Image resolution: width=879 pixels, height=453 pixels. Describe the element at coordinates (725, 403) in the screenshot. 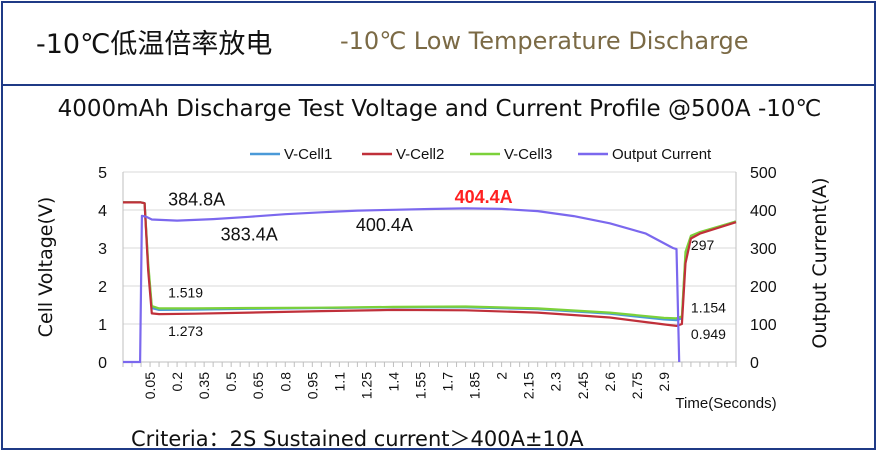

I see `x-axis-title: Time(Seconds)` at that location.